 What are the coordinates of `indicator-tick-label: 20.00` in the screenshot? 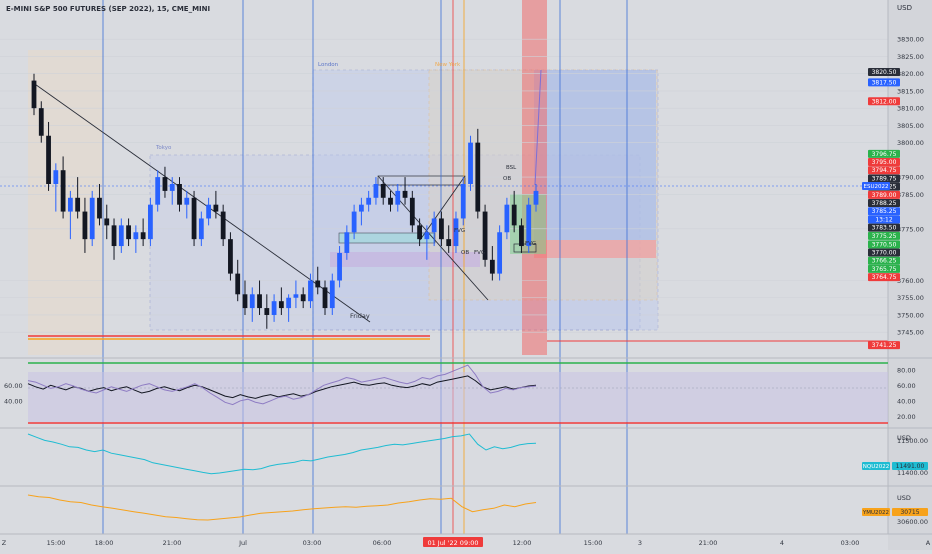 It's located at (906, 417).